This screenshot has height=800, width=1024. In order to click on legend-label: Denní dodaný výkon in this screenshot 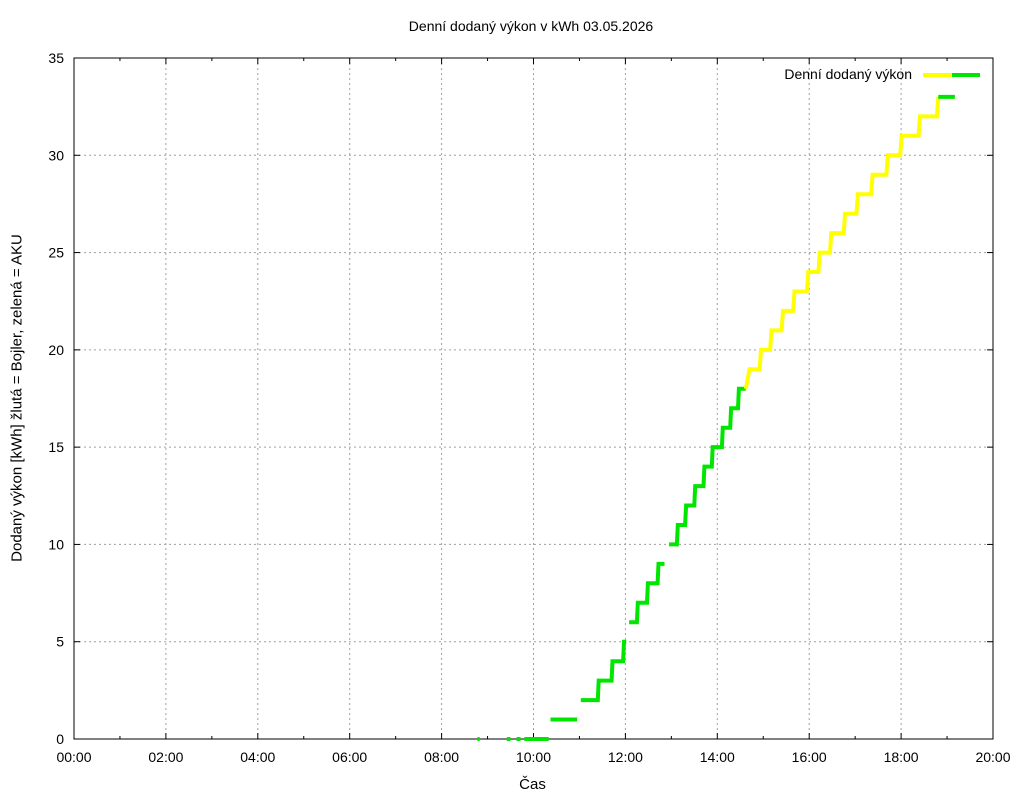, I will do `click(848, 74)`.